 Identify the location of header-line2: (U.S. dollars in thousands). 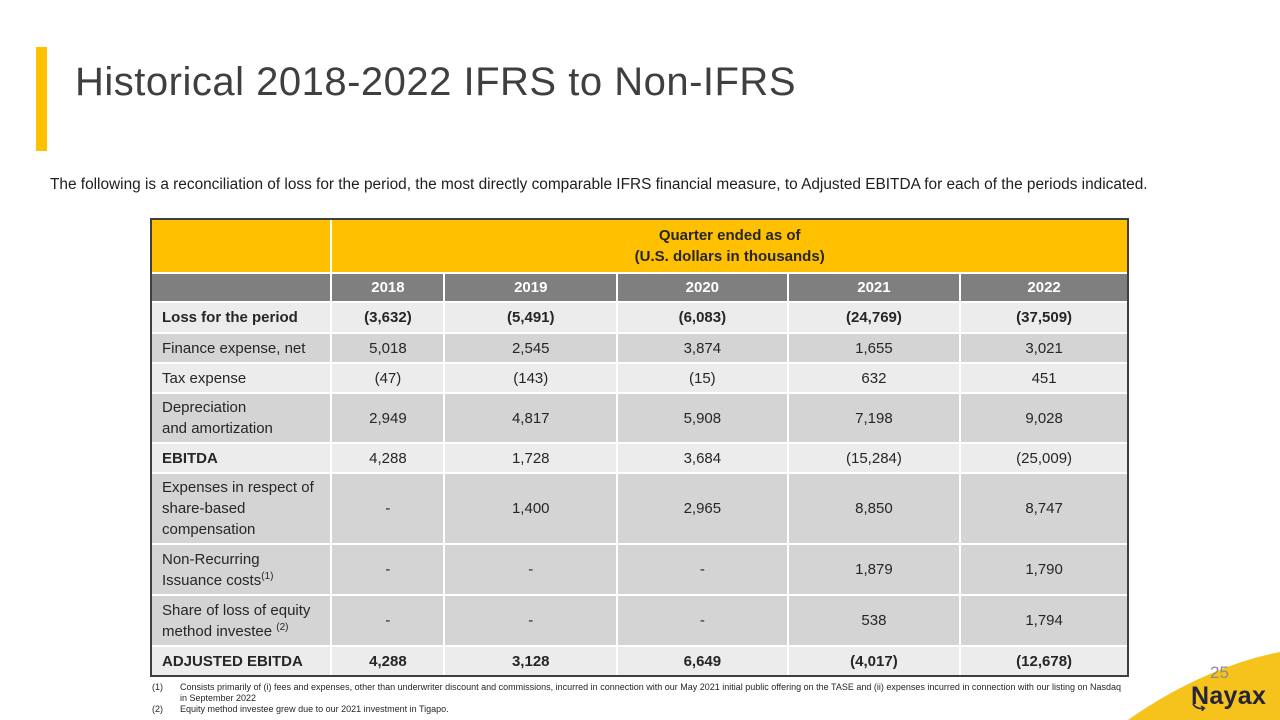
(729, 256).